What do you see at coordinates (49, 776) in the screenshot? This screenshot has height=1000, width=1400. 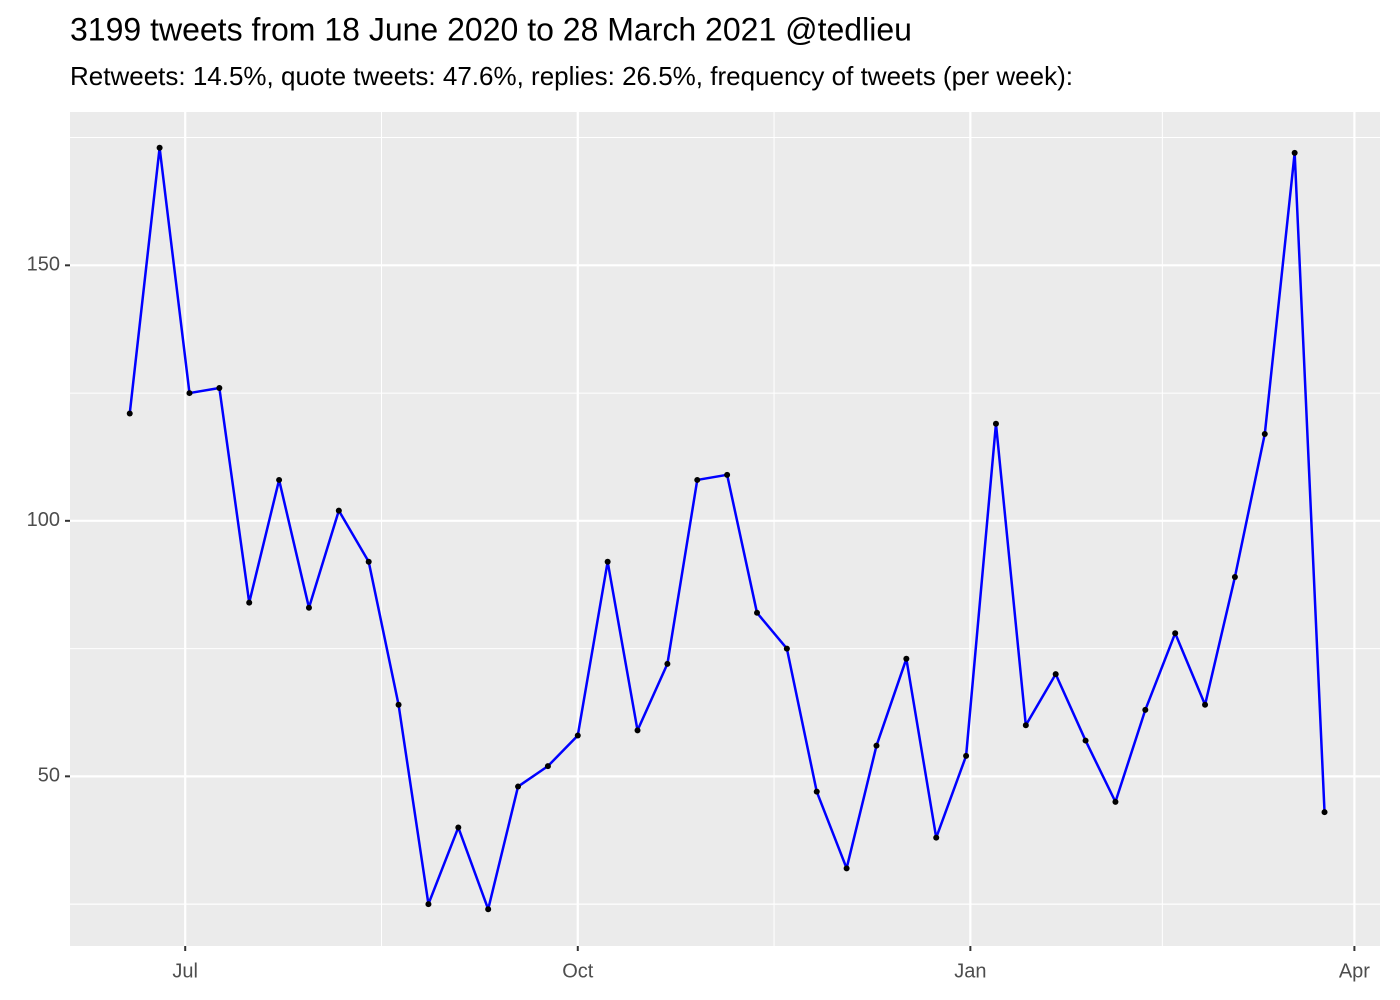 I see `y-tick-label: 50` at bounding box center [49, 776].